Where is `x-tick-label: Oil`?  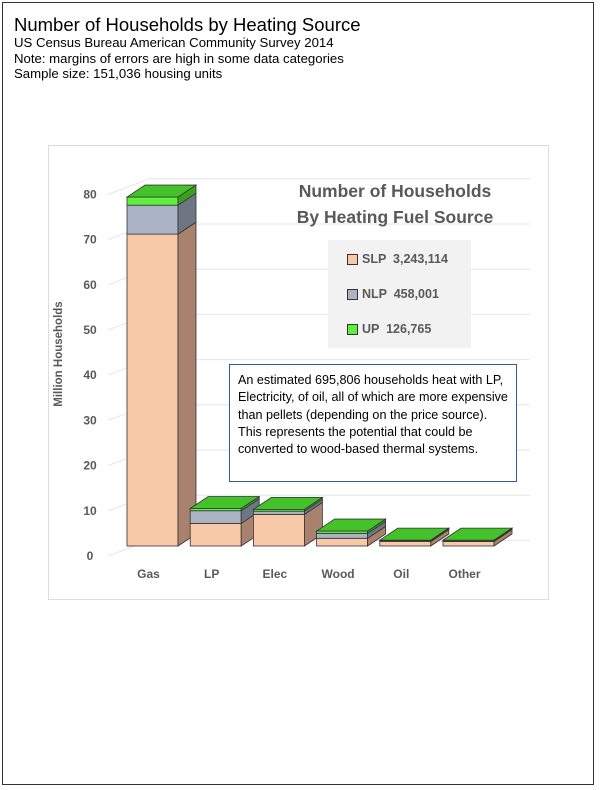
x-tick-label: Oil is located at coordinates (401, 574).